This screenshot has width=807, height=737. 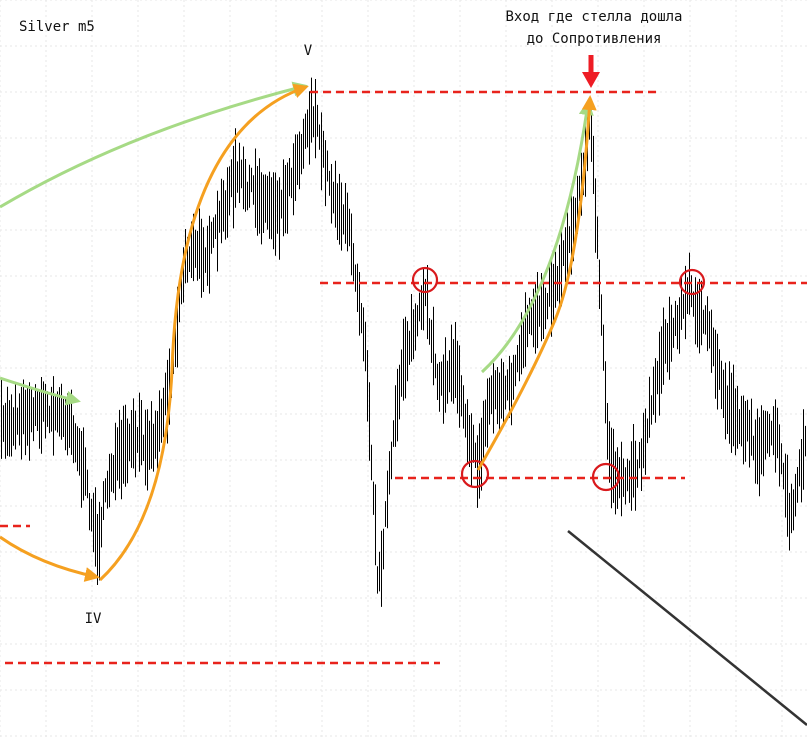 I want to click on touch-circles, so click(x=558, y=379).